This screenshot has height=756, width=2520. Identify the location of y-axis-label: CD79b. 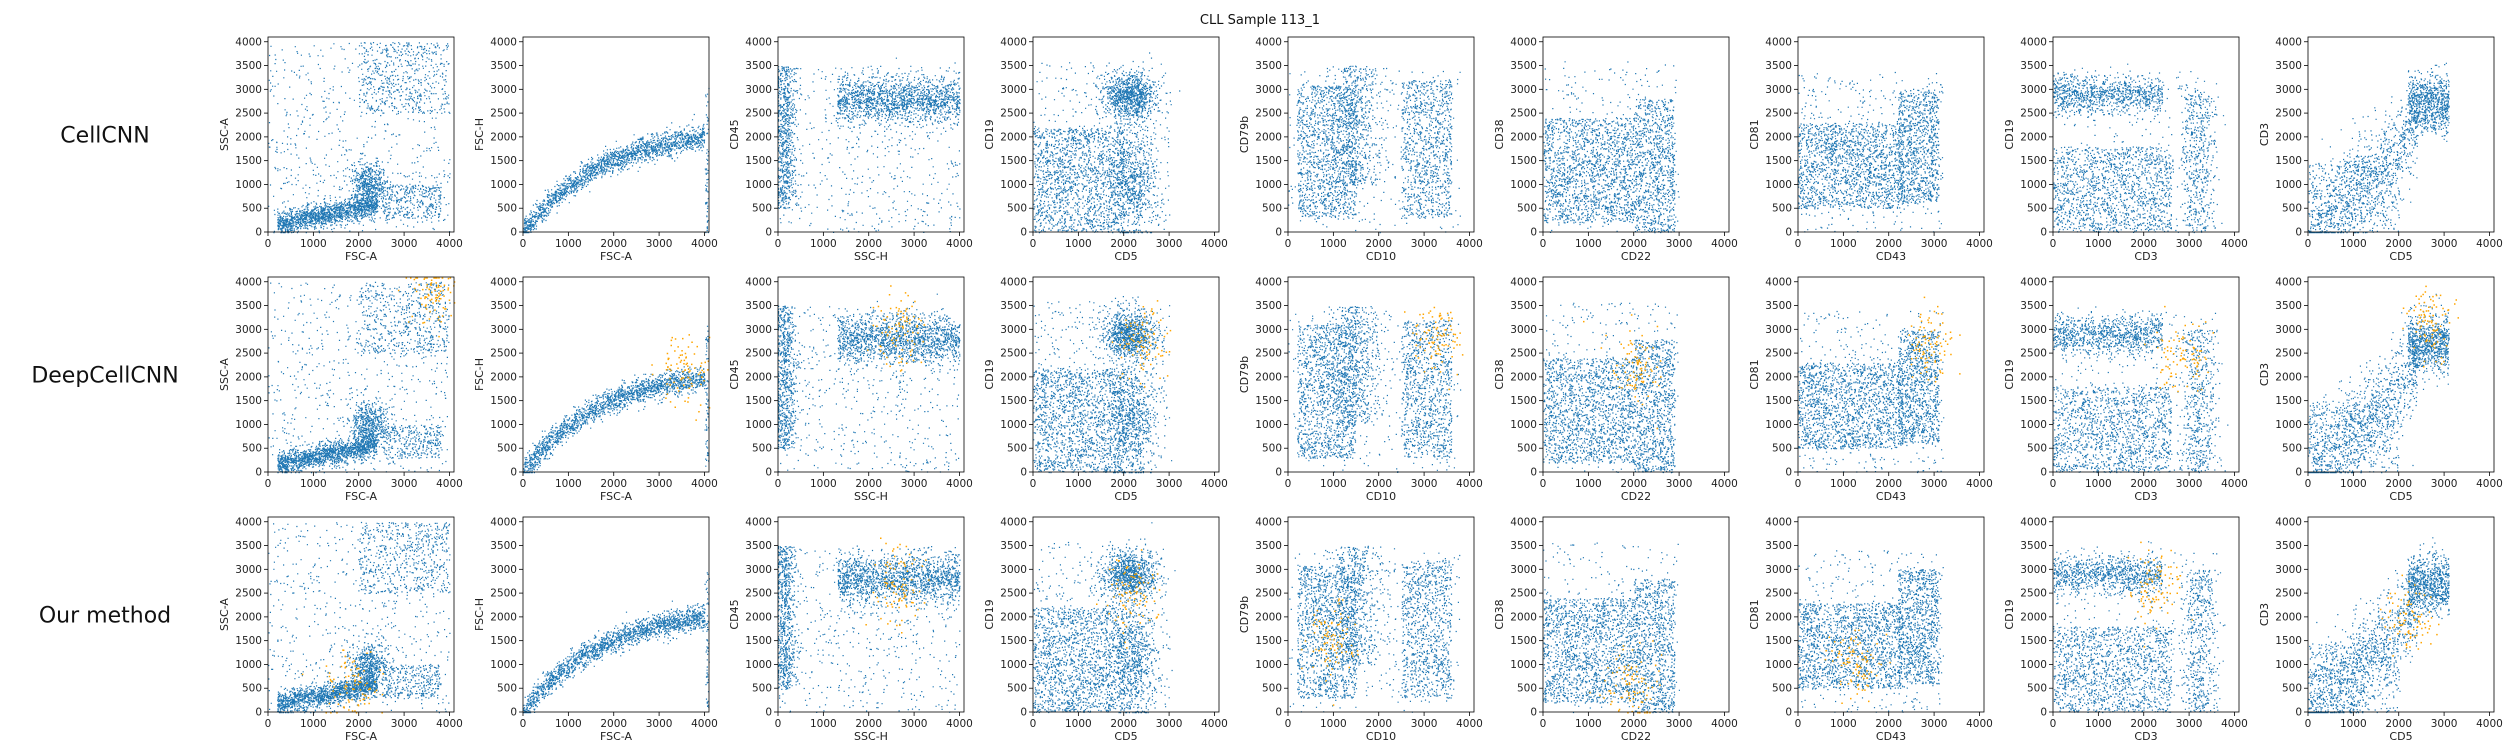
(1244, 374).